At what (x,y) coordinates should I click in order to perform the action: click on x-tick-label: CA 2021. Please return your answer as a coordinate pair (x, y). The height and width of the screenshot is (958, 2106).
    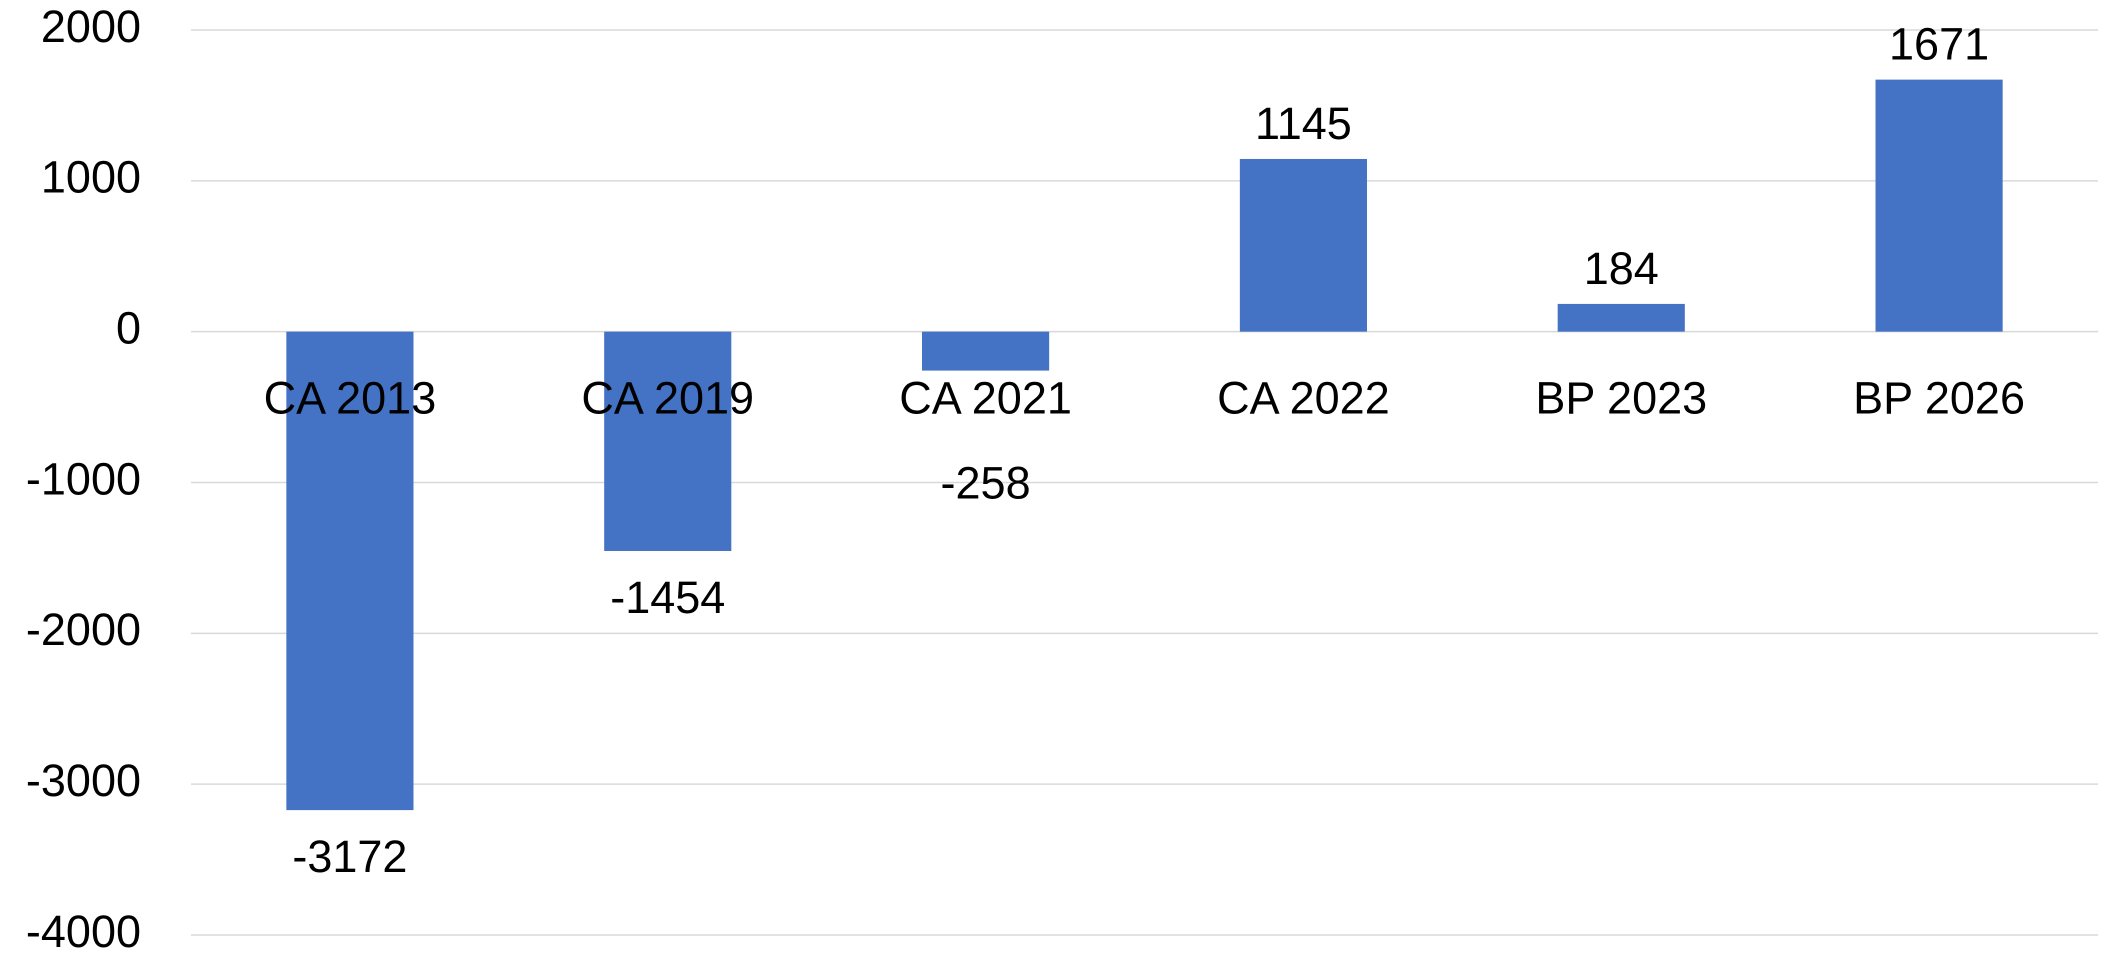
    Looking at the image, I should click on (985, 398).